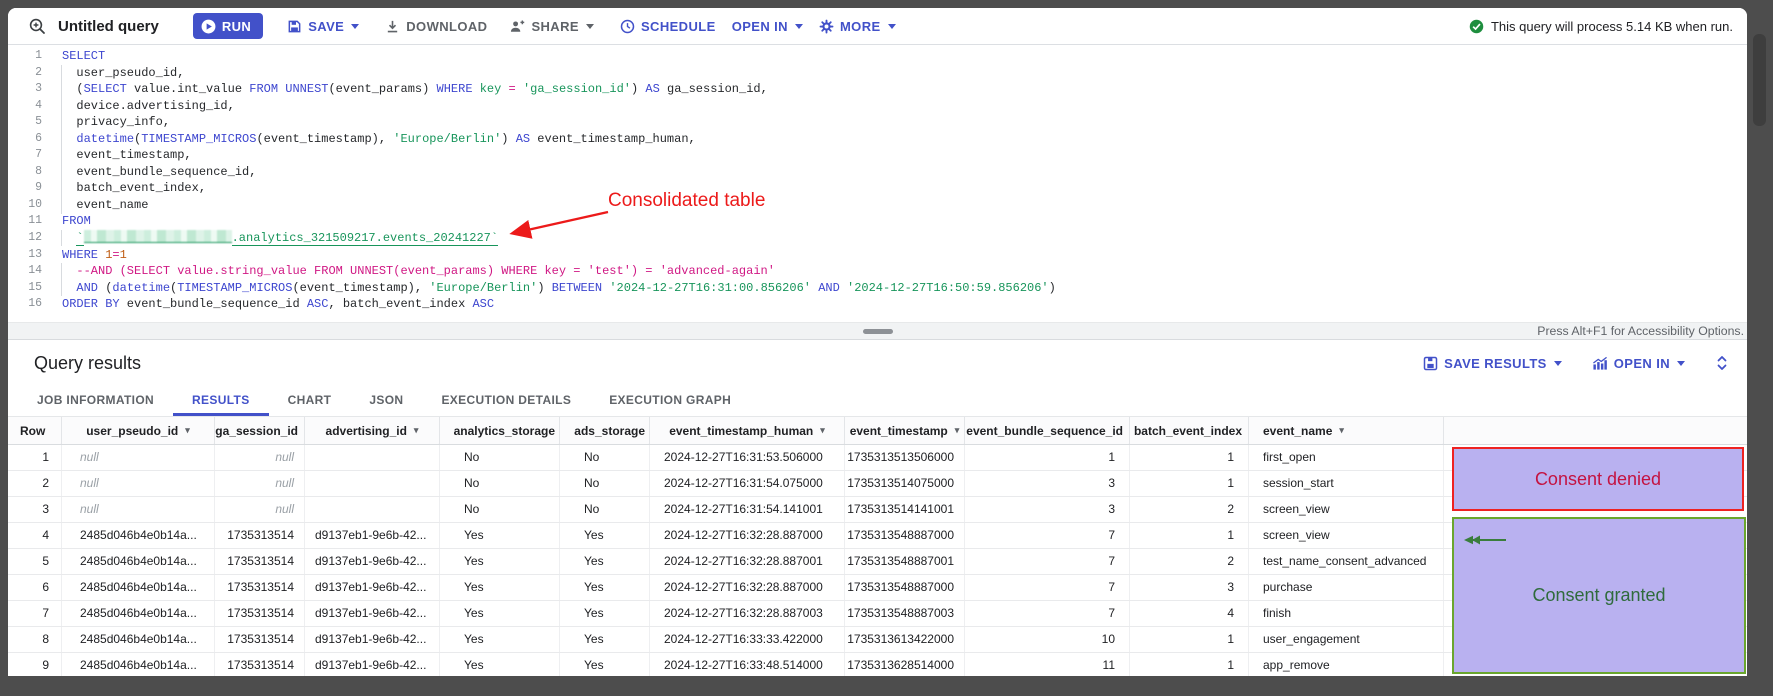 This screenshot has width=1773, height=696. What do you see at coordinates (1346, 535) in the screenshot?
I see `cell-event_name: screen_view` at bounding box center [1346, 535].